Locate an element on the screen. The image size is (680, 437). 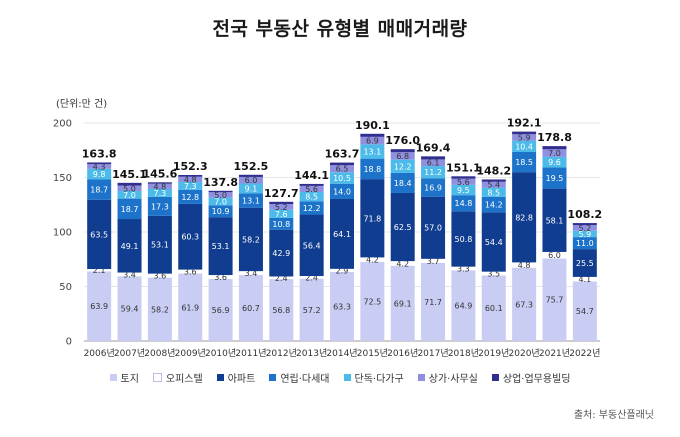
data-label: 6.8 is located at coordinates (402, 156).